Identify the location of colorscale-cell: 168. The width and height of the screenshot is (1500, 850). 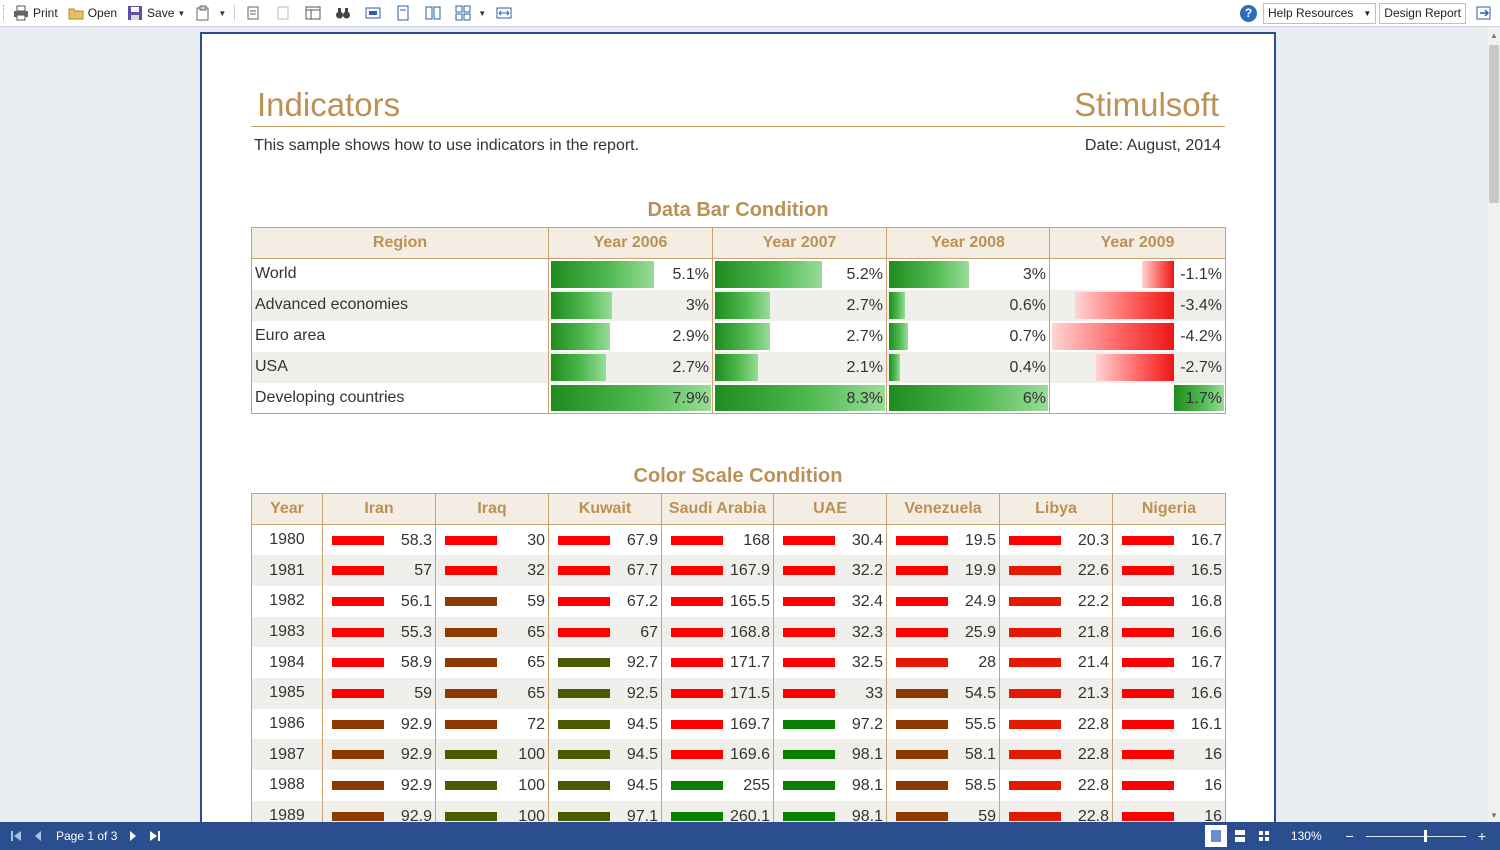
(717, 540).